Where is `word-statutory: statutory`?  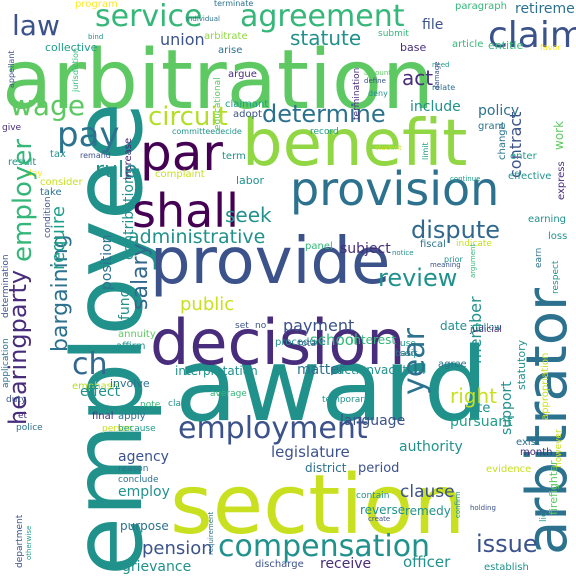
word-statutory: statutory is located at coordinates (521, 364).